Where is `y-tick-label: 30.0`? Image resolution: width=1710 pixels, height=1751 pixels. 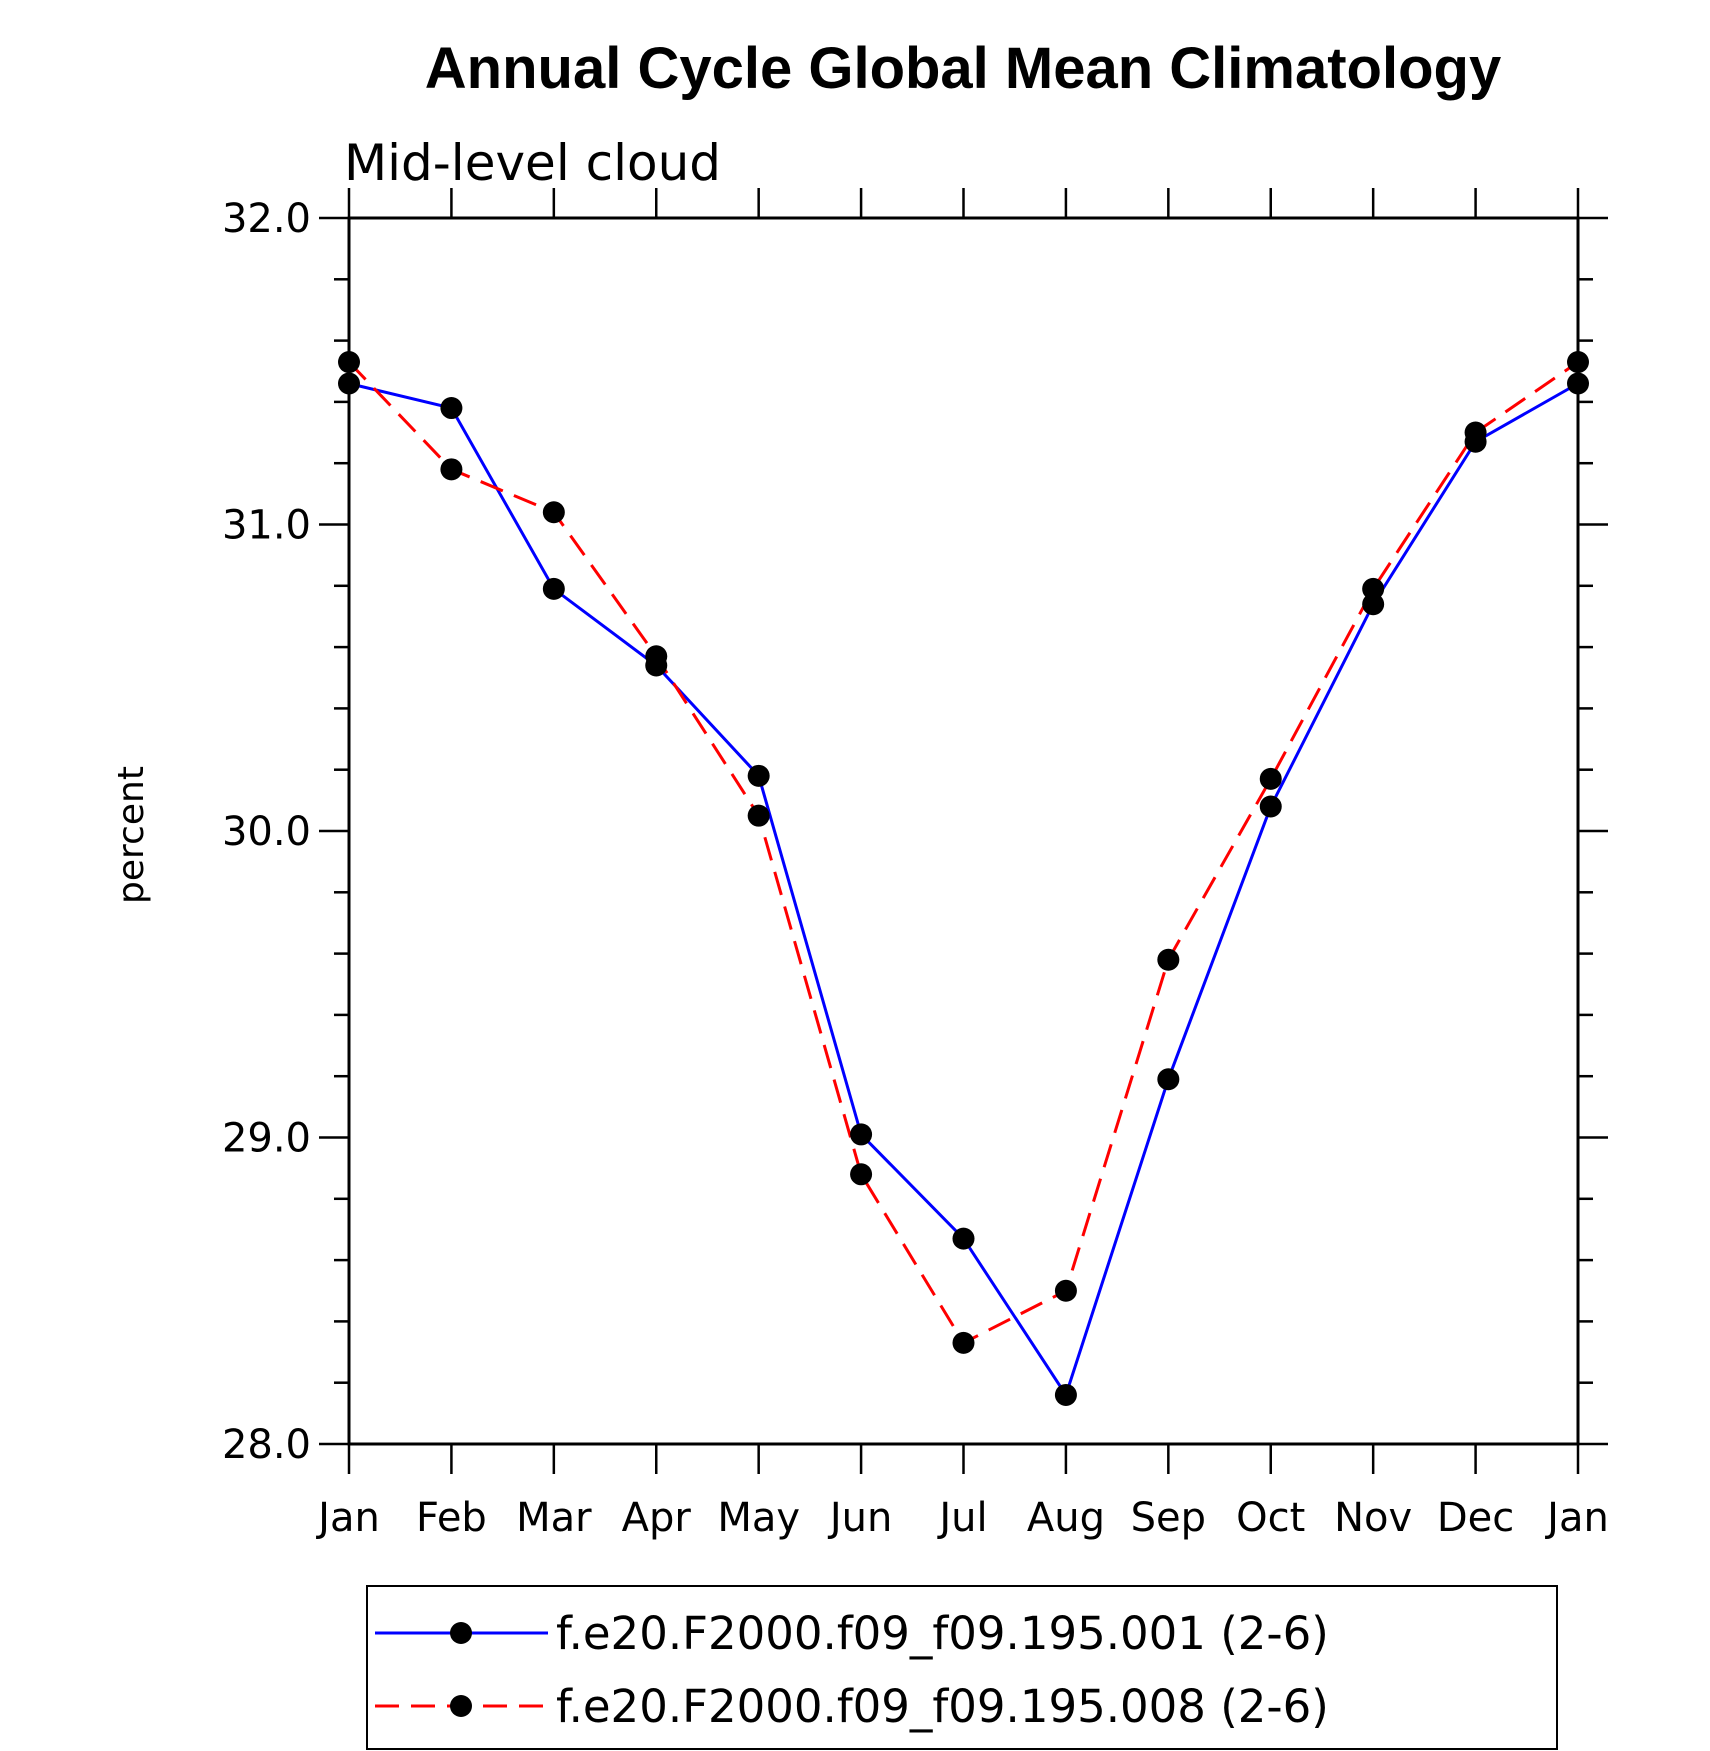
y-tick-label: 30.0 is located at coordinates (266, 832).